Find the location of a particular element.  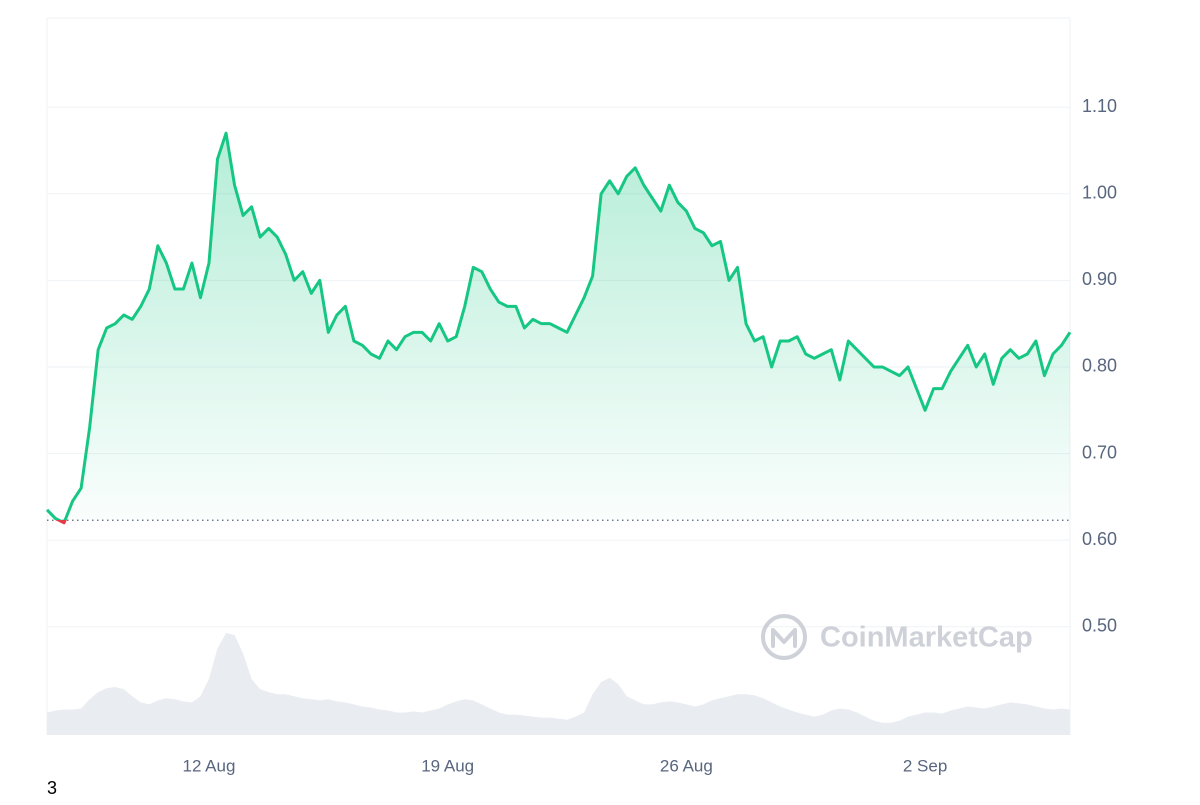

watermark-logo-mark is located at coordinates (784, 638).